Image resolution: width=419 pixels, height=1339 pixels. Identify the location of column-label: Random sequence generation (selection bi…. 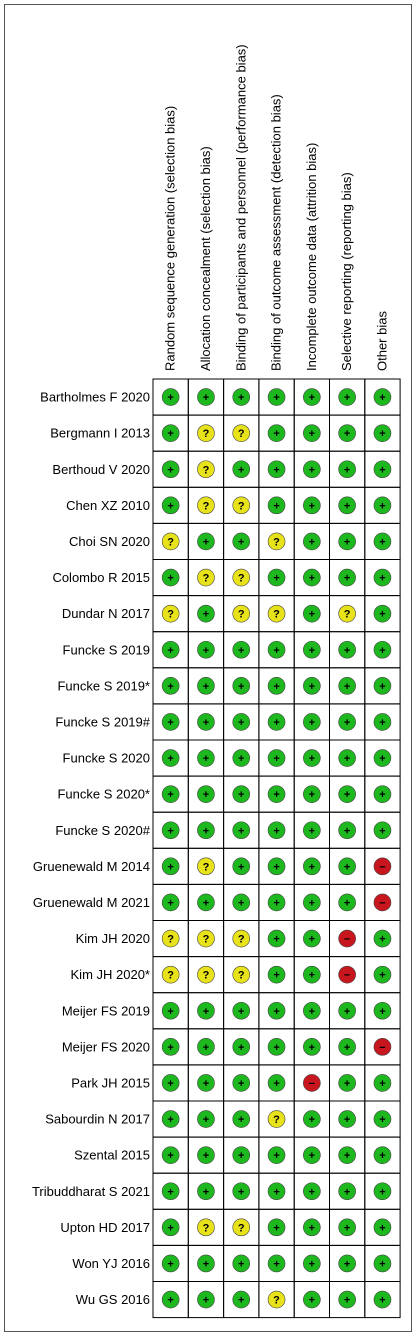
(170, 238).